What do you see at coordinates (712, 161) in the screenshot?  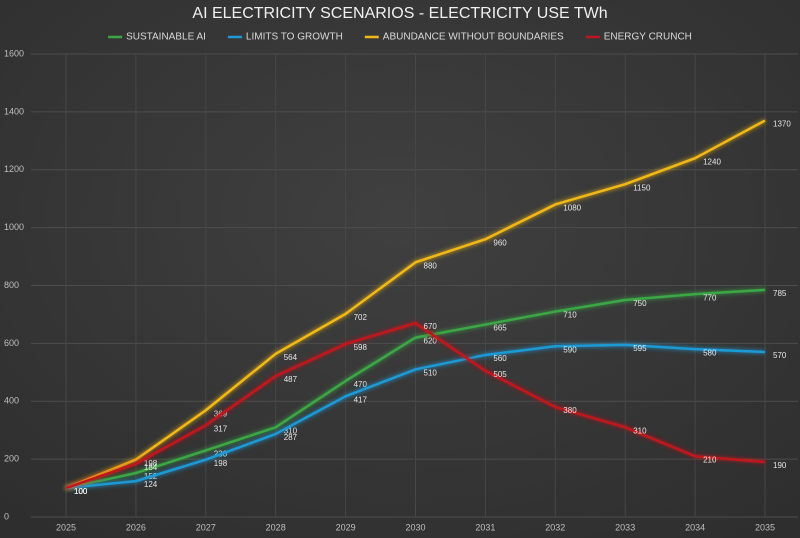 I see `data-label: 1240` at bounding box center [712, 161].